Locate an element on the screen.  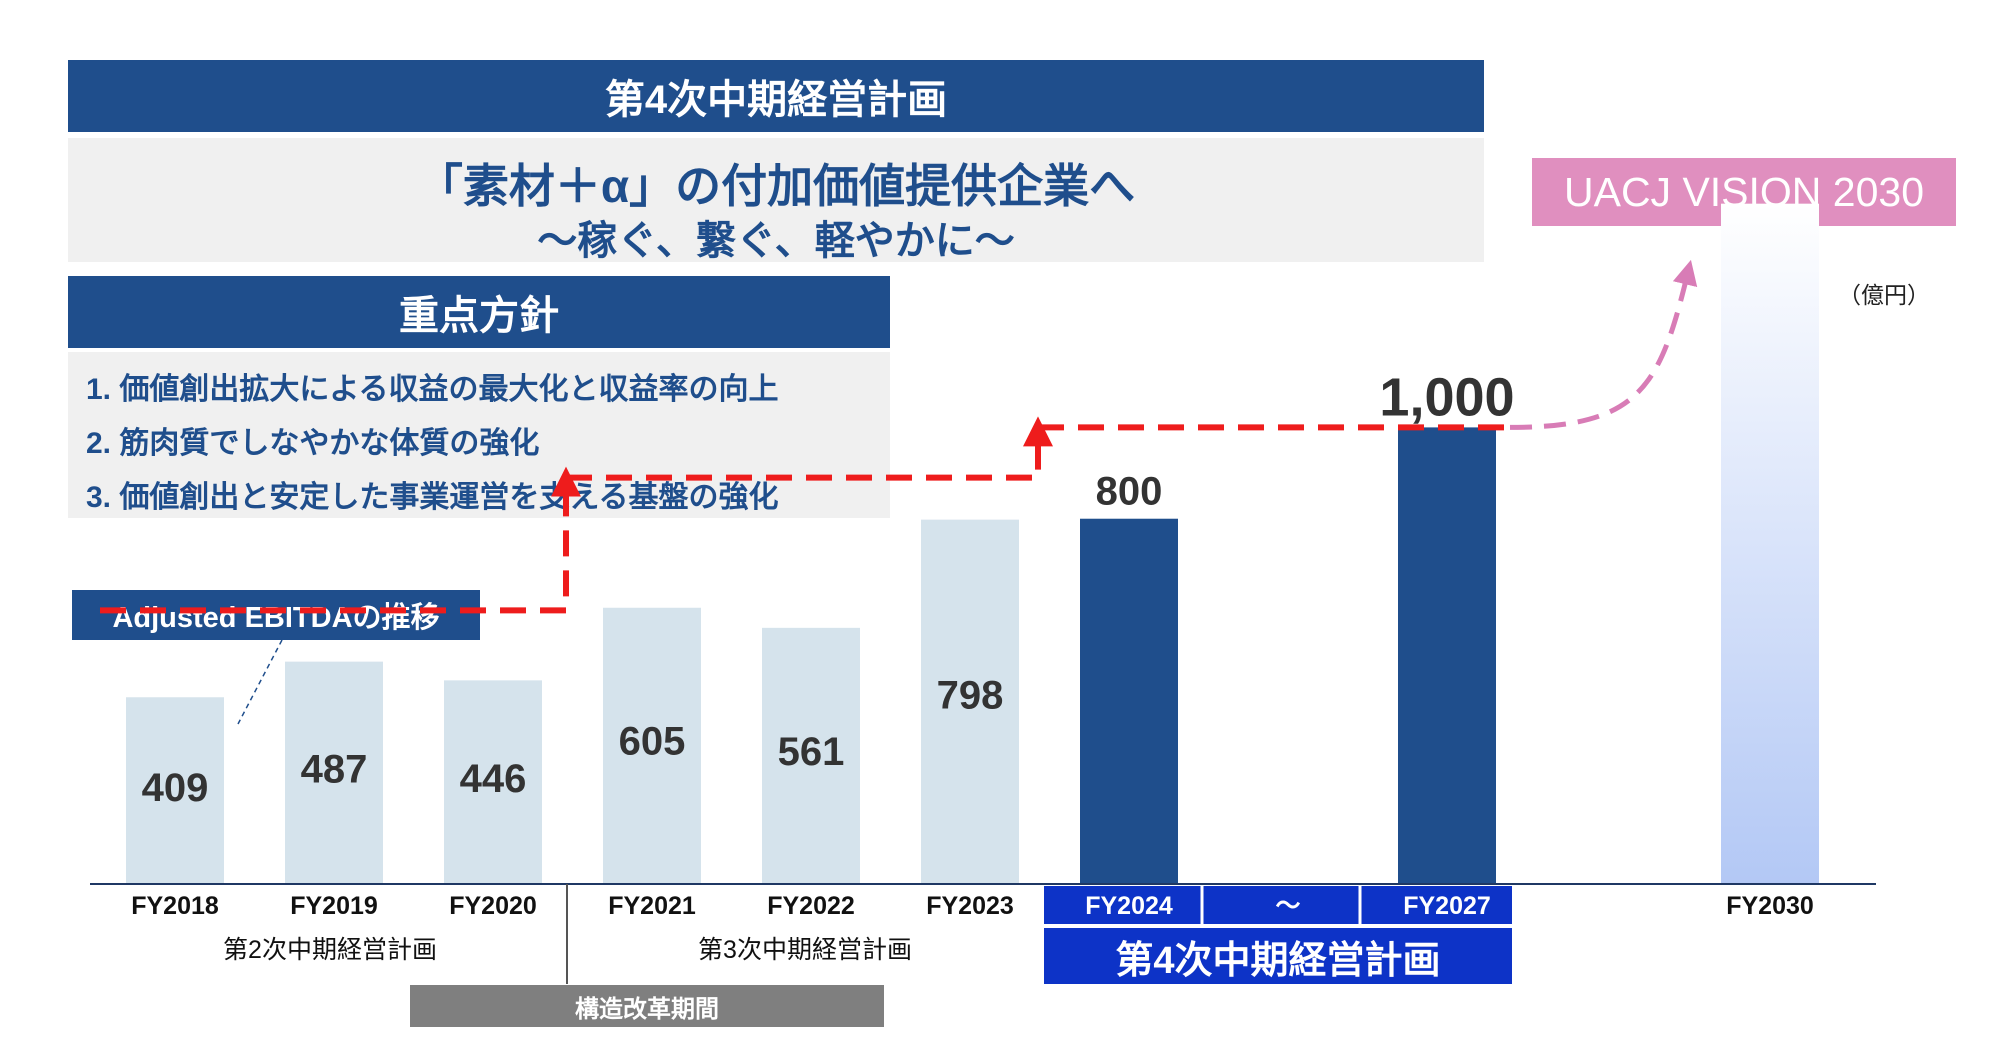
period-plan2-label: 第2次中期経営計画 is located at coordinates (330, 950).